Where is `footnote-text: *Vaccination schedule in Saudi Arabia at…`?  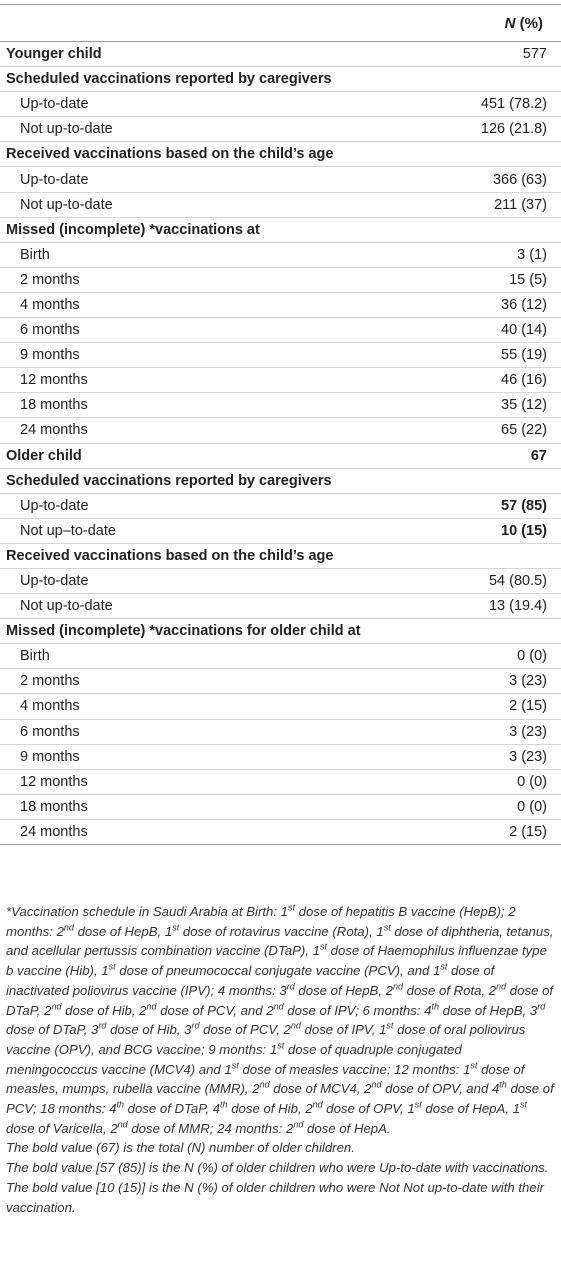
footnote-text: *Vaccination schedule in Saudi Arabia at… is located at coordinates (147, 911).